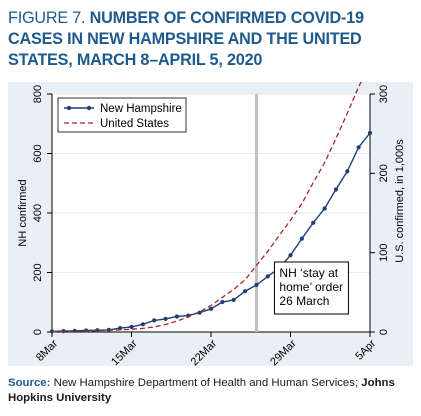 This screenshot has height=416, width=421. What do you see at coordinates (38, 272) in the screenshot?
I see `y-left-tick-label: 200` at bounding box center [38, 272].